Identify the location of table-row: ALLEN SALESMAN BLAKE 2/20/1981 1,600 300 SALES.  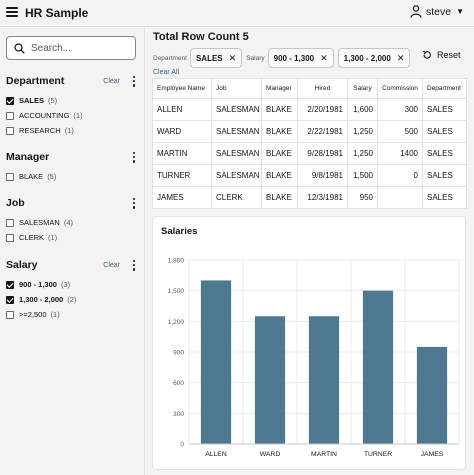
(309, 109).